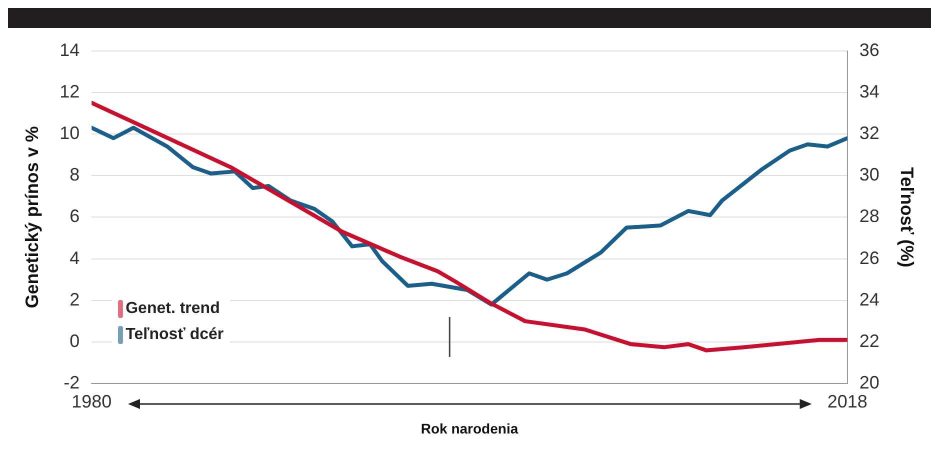 This screenshot has height=450, width=939. I want to click on y2-tick-label: 36, so click(869, 50).